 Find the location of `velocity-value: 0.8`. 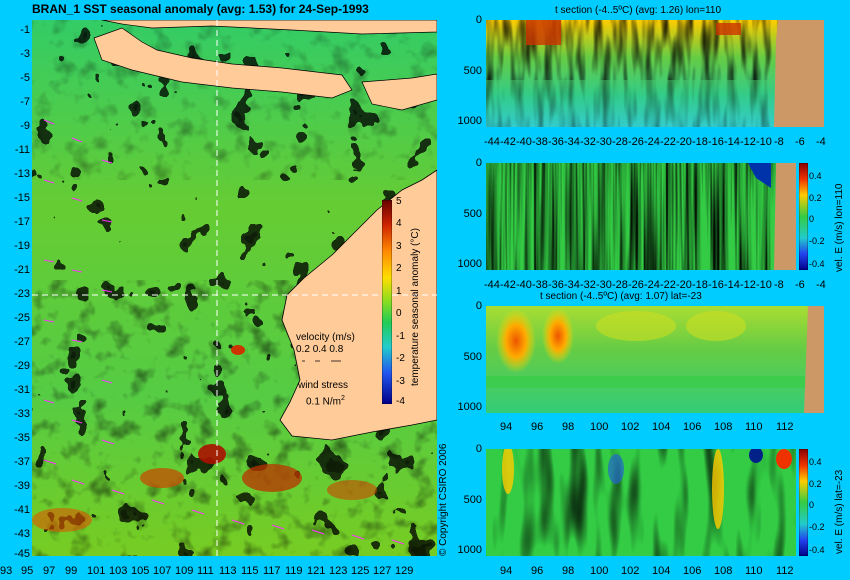

velocity-value: 0.8 is located at coordinates (336, 349).